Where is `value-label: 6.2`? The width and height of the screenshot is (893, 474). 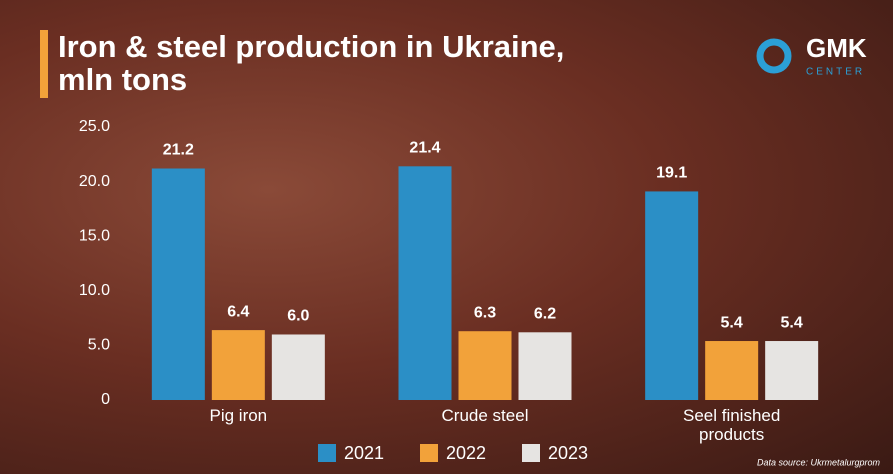
value-label: 6.2 is located at coordinates (545, 314).